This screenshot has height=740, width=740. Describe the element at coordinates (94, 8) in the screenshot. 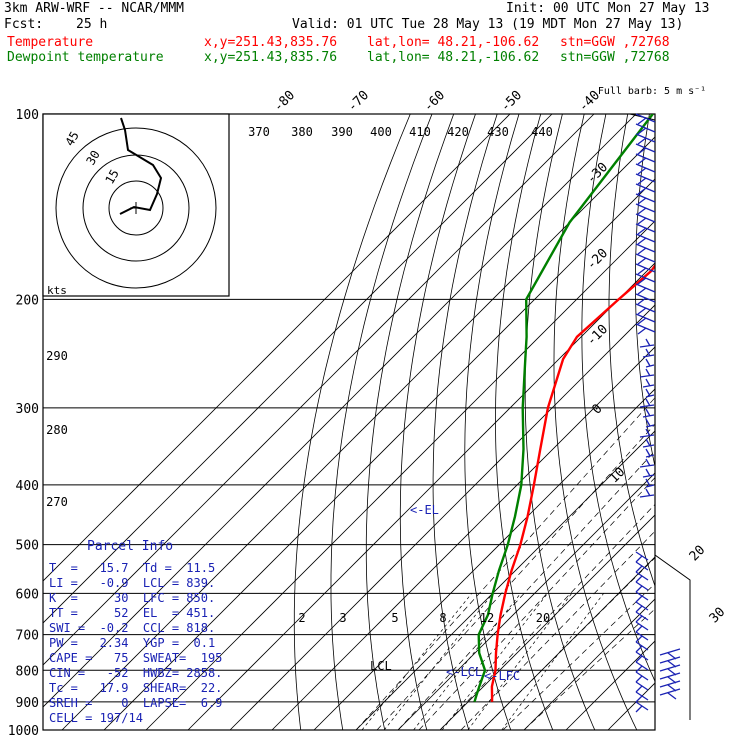

I see `model-title: 3km ARW-WRF -- NCAR/MMM` at that location.